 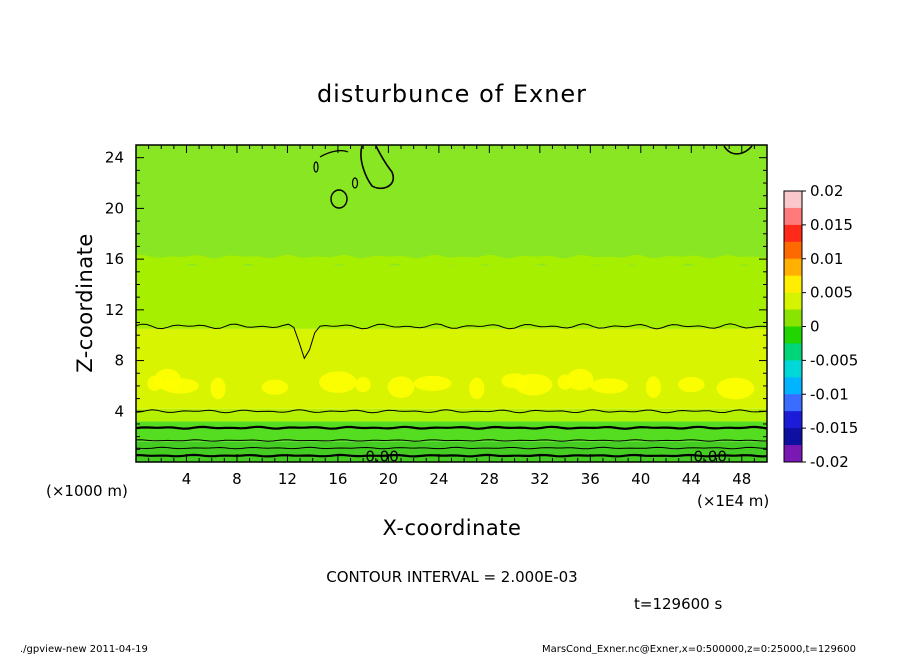 What do you see at coordinates (237, 479) in the screenshot?
I see `x-tick-label: 8` at bounding box center [237, 479].